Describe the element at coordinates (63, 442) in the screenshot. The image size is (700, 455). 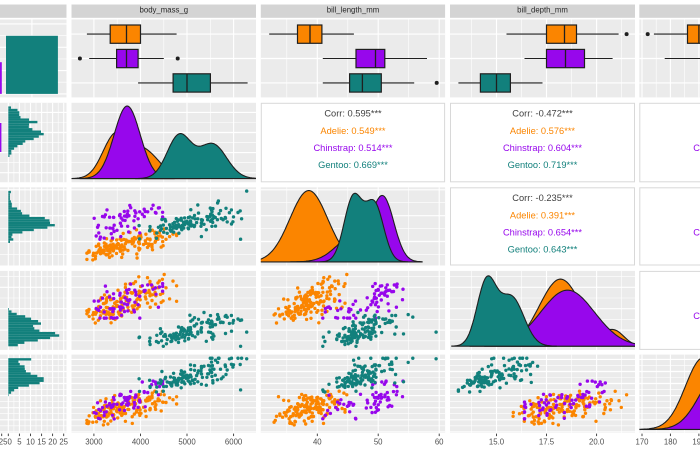
I see `svg-text: 25` at that location.